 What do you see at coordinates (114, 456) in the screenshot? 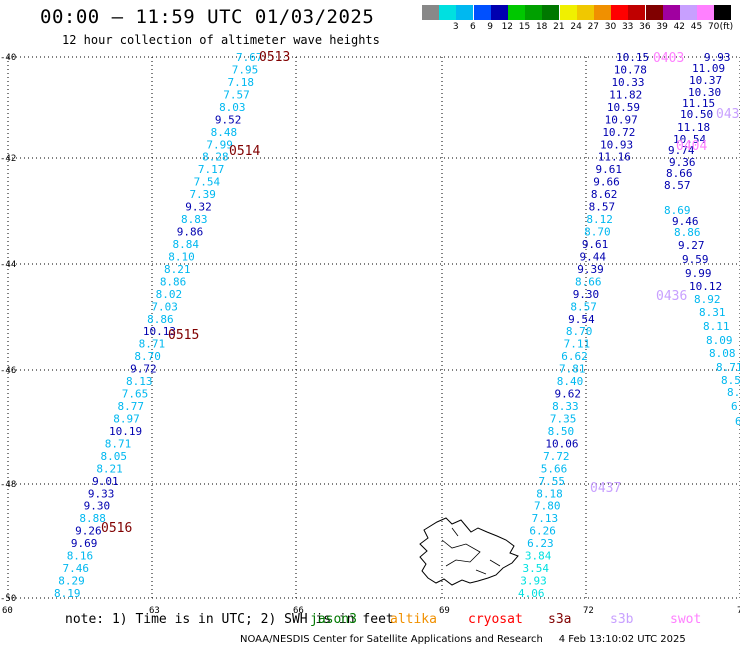
I see `track-value-label: 8.05` at bounding box center [114, 456].